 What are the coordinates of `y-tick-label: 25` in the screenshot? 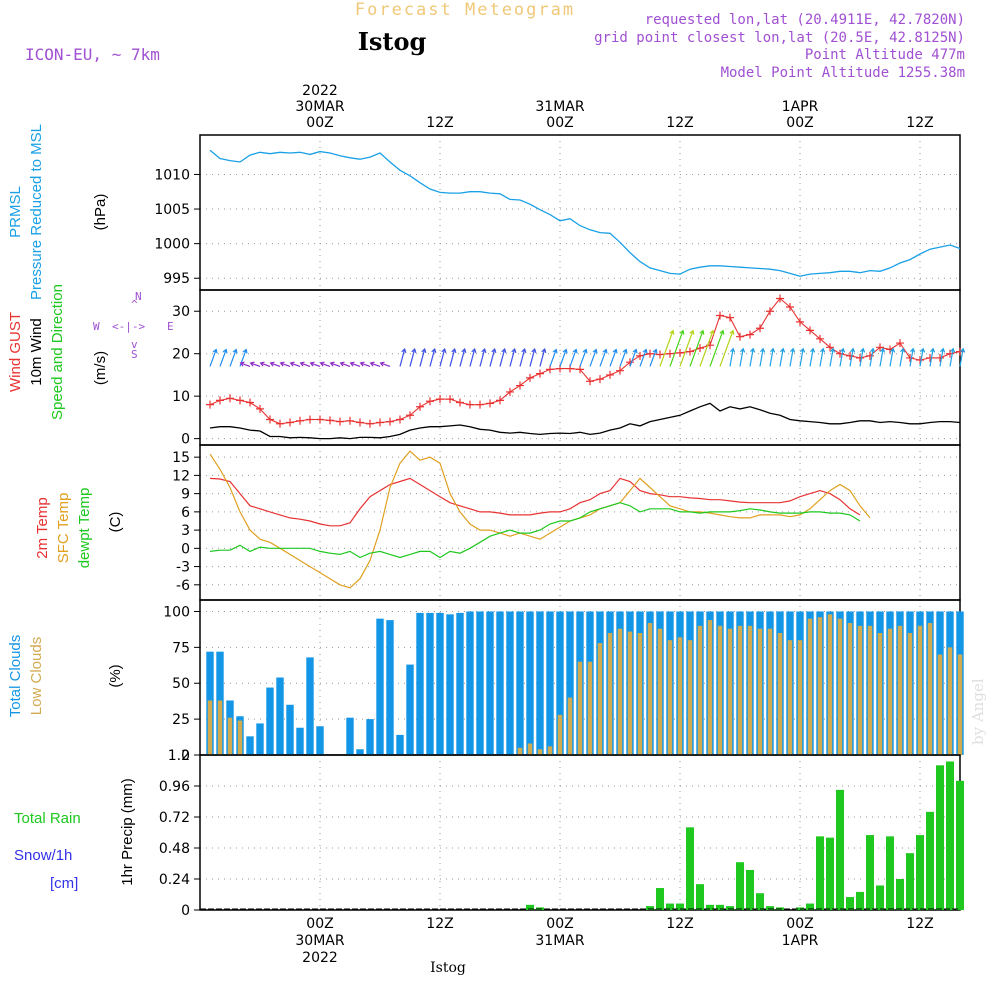 It's located at (181, 720).